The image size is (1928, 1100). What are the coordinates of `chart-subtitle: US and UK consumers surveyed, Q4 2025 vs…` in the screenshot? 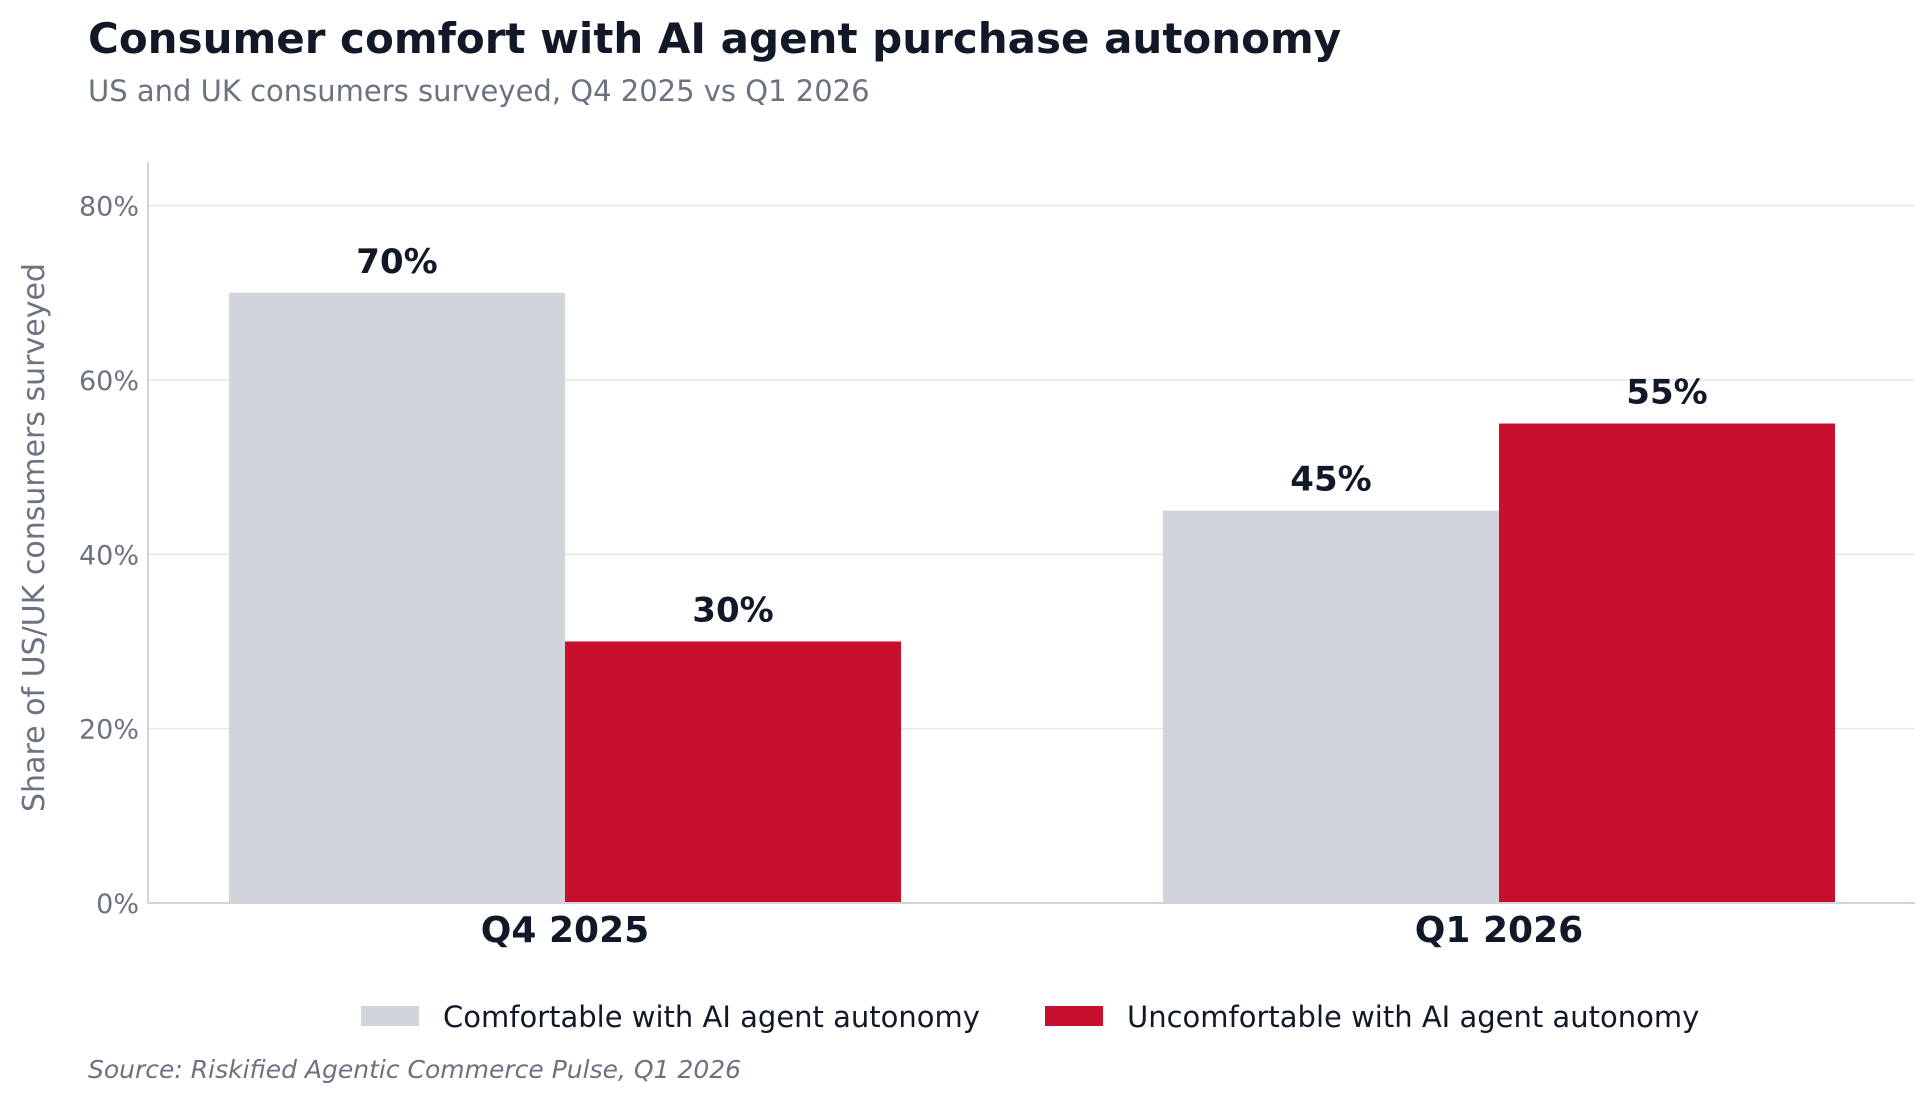 It's located at (479, 91).